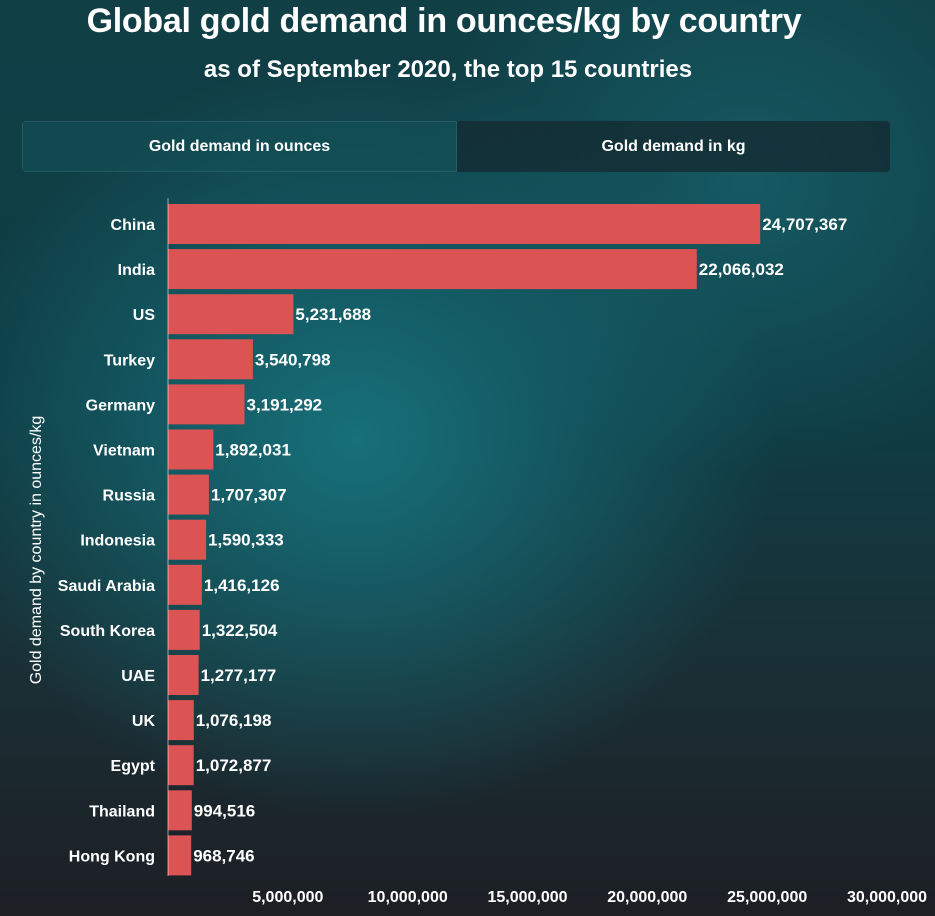  I want to click on tab-bar: Gold demand in ounces Gold demand in kg, so click(456, 146).